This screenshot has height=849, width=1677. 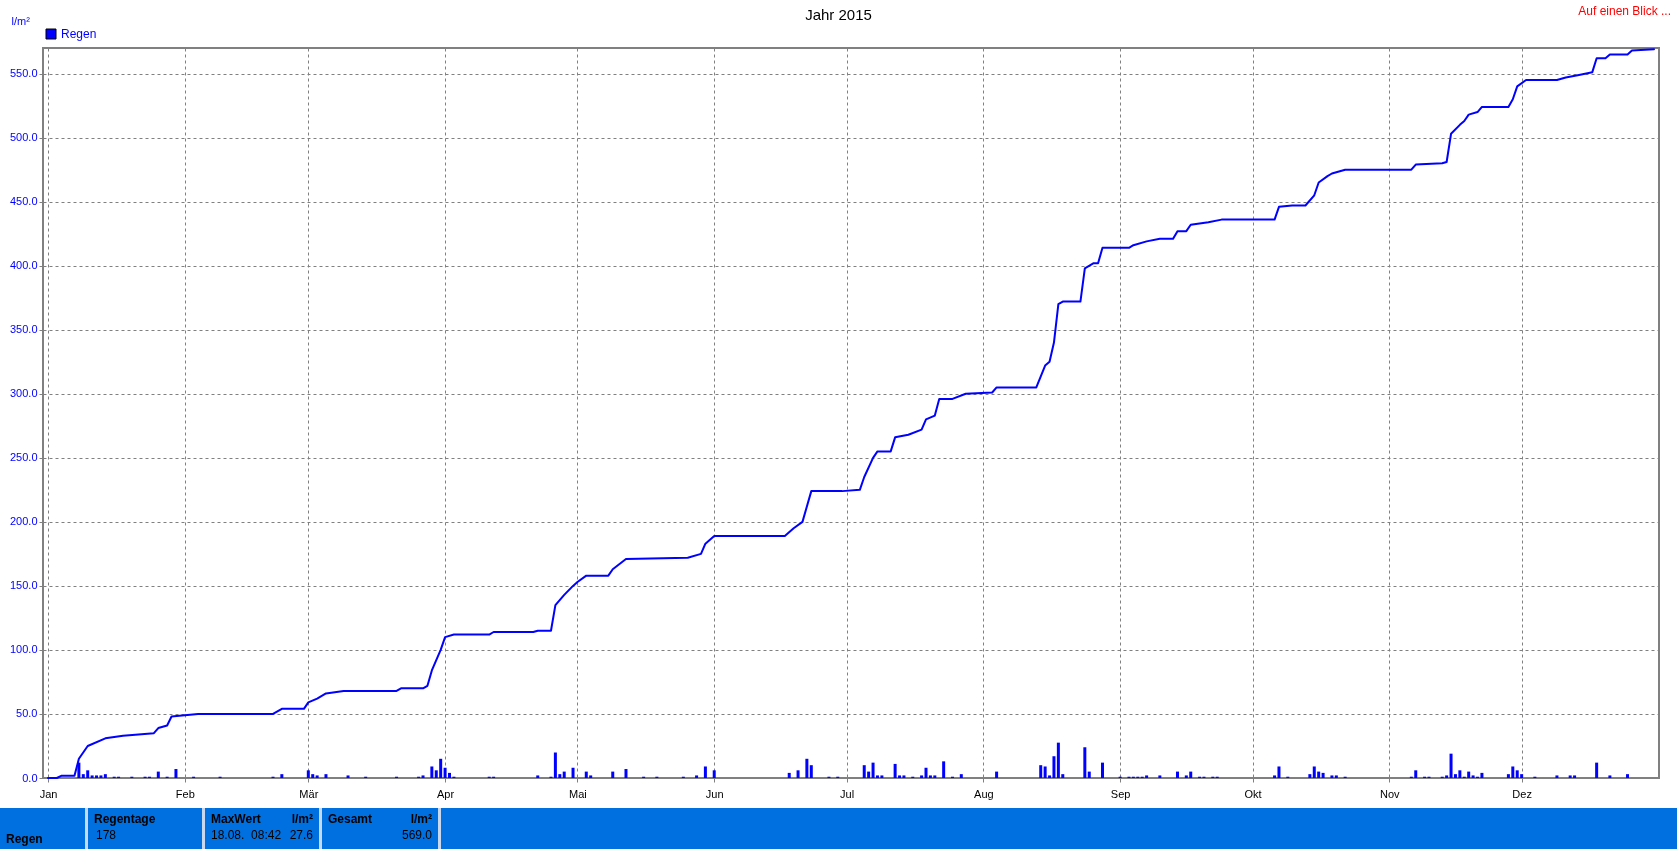 What do you see at coordinates (23, 73) in the screenshot?
I see `y-tick-label: 550.0` at bounding box center [23, 73].